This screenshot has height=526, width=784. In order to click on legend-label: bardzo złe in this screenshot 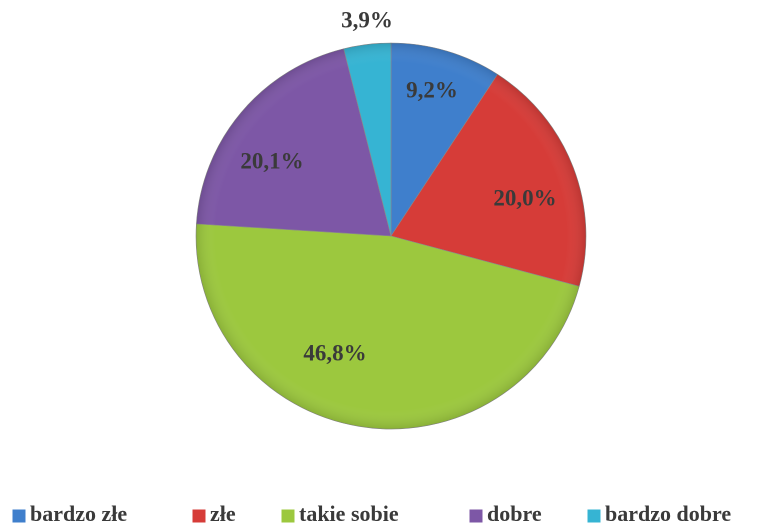, I will do `click(78, 513)`.